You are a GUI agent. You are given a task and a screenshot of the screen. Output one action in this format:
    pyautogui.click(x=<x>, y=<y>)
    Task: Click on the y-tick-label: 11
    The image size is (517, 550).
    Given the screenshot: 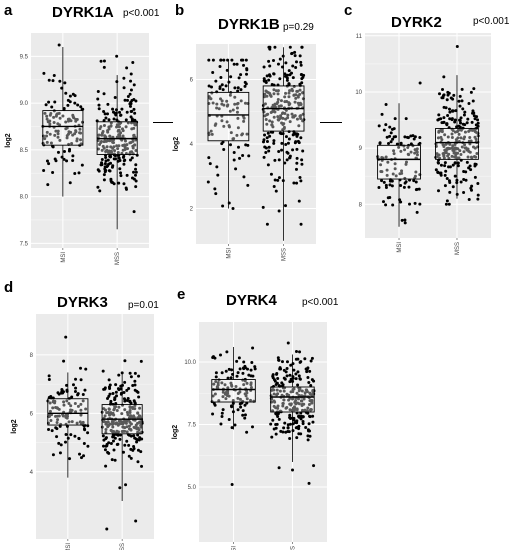 What is the action you would take?
    pyautogui.click(x=359, y=37)
    